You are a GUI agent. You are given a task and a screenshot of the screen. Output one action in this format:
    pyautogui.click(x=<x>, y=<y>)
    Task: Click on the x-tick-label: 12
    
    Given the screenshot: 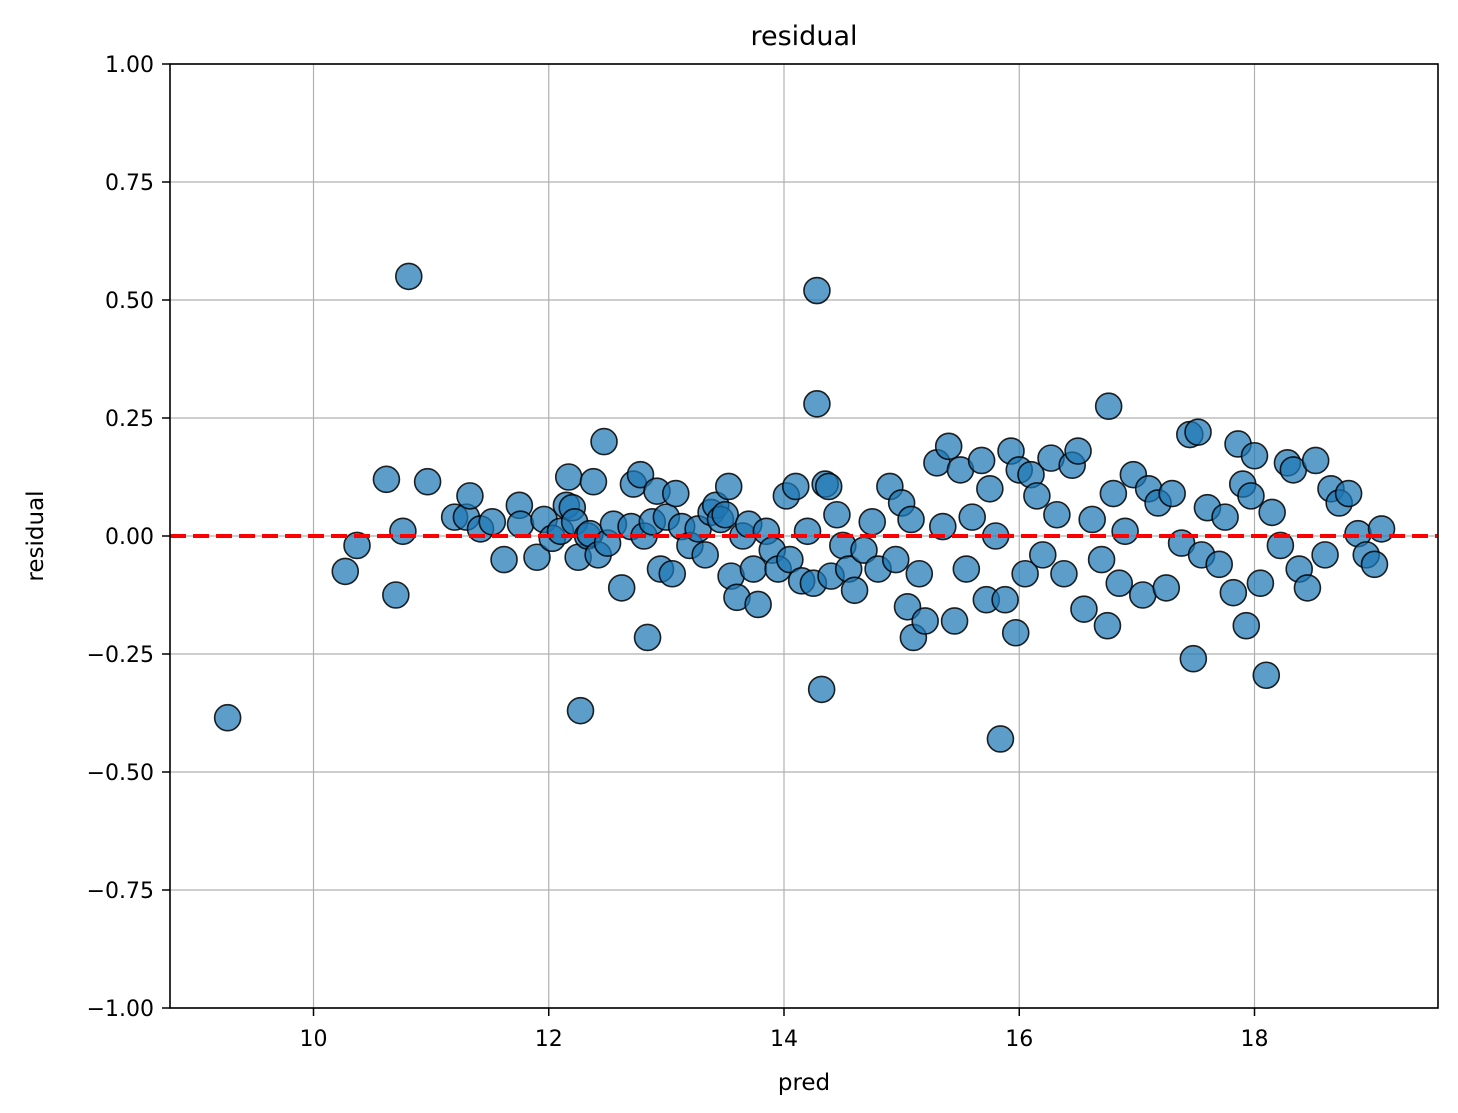 What is the action you would take?
    pyautogui.click(x=549, y=1039)
    